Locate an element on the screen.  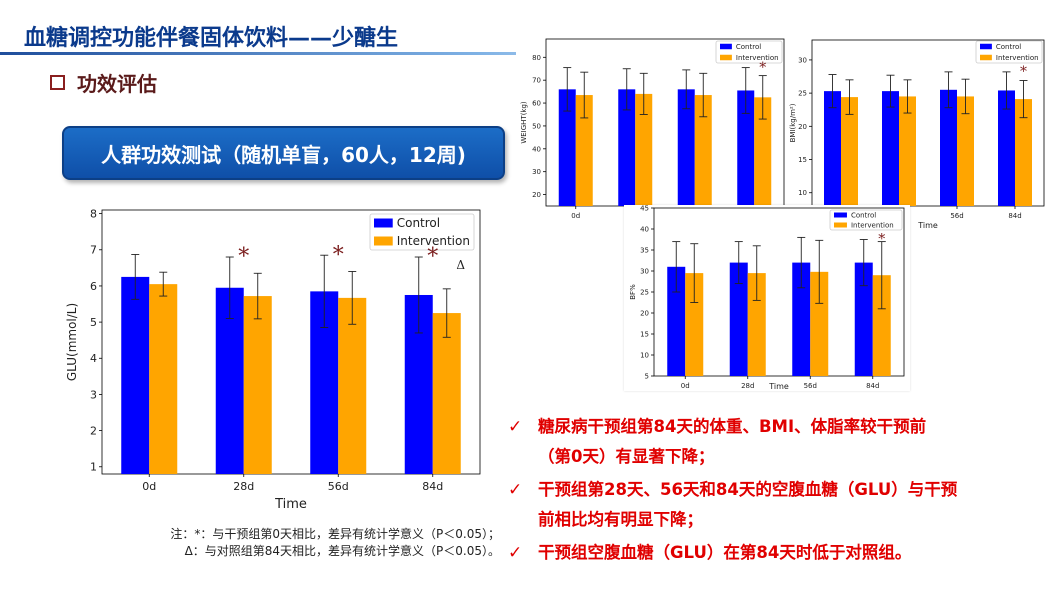
conclusion-item: ✓ 干预组空腹血糖（GLU）在第84天时低于对照组。 is located at coordinates (778, 553).